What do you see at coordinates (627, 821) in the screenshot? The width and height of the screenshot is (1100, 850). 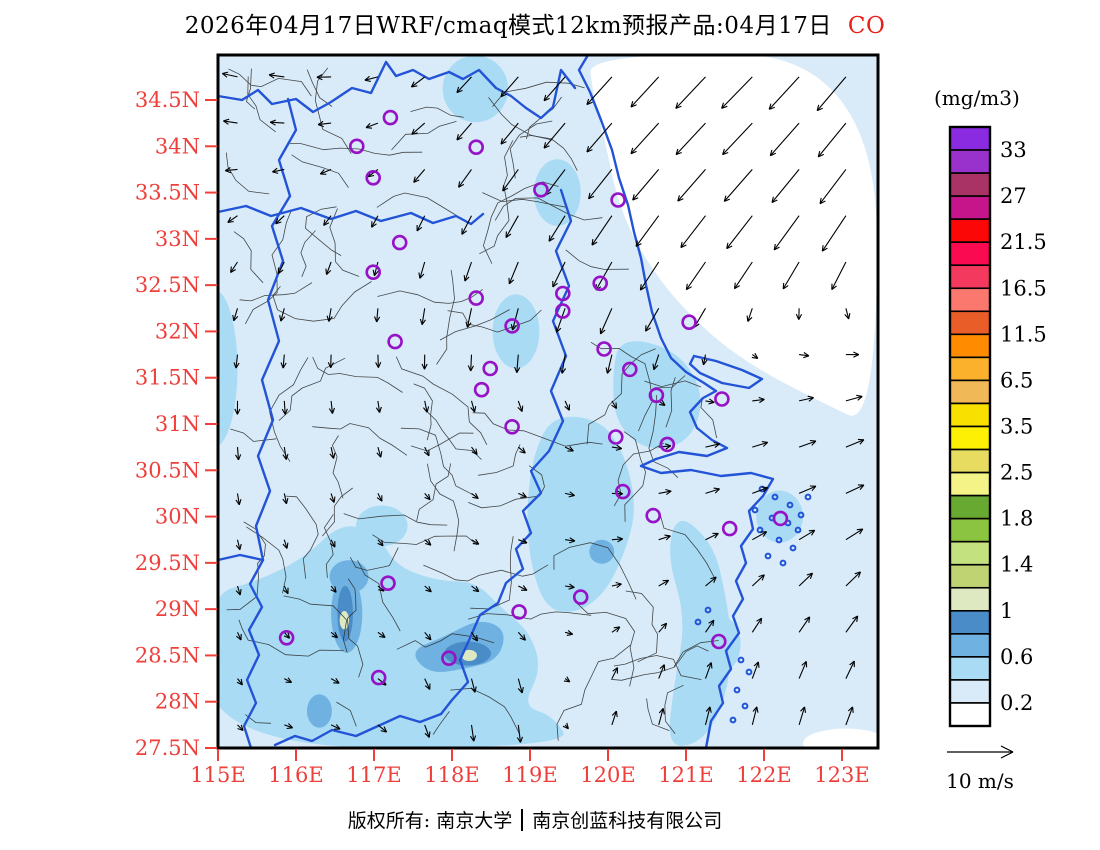 I see `copyright-right: 南京创蓝科技有限公司` at bounding box center [627, 821].